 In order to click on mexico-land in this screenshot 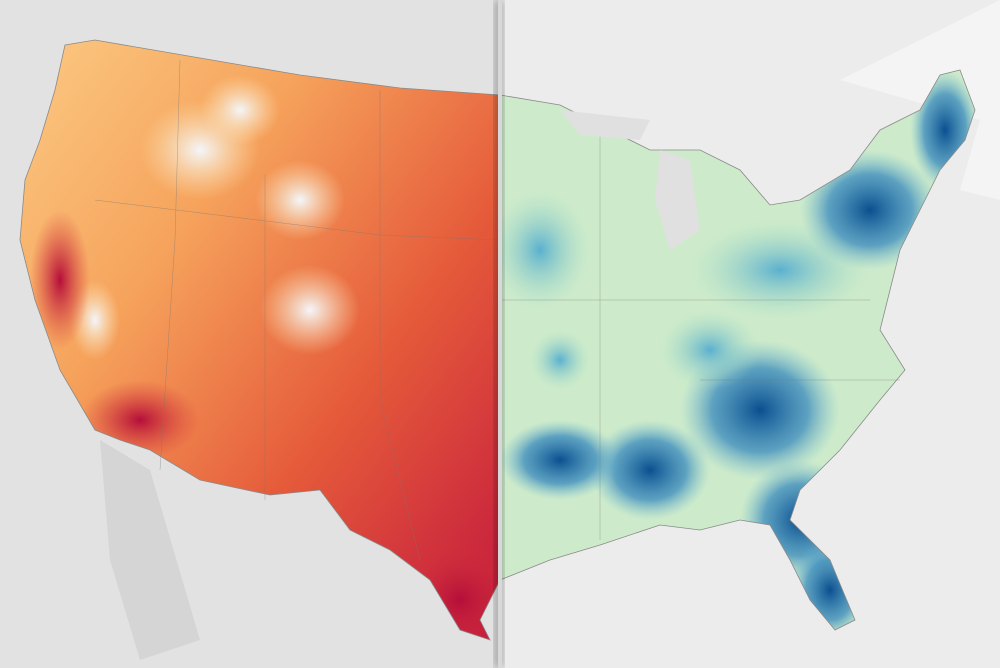, I will do `click(150, 550)`.